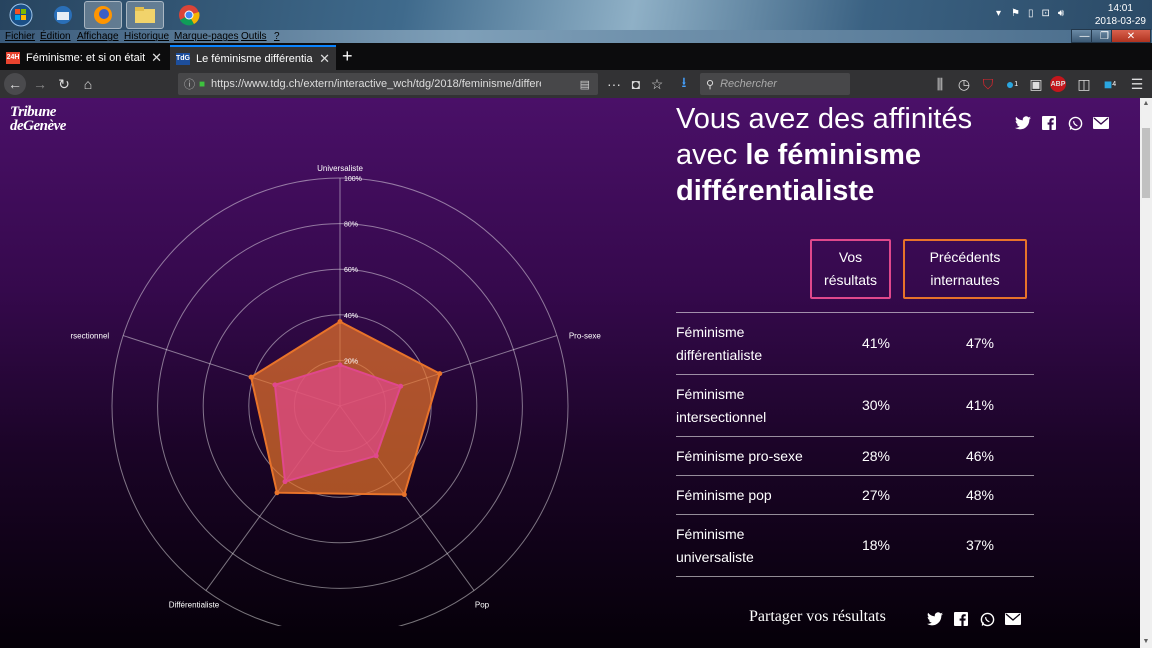 The height and width of the screenshot is (648, 1152). What do you see at coordinates (657, 83) in the screenshot?
I see `bookmark-star-icon: ☆` at bounding box center [657, 83].